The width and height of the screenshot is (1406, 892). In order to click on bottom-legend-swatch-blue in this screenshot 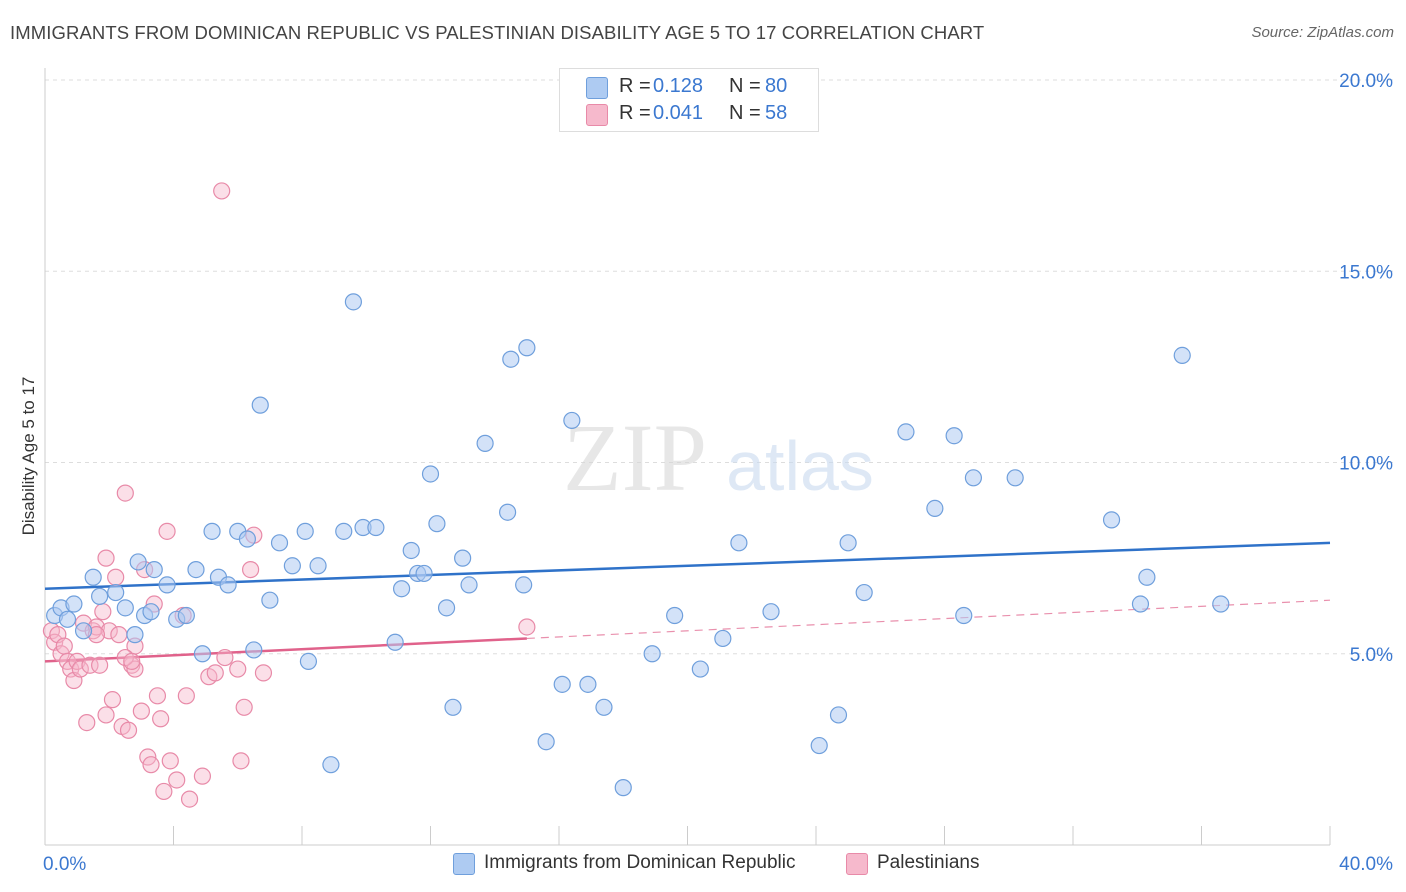, I will do `click(464, 864)`.